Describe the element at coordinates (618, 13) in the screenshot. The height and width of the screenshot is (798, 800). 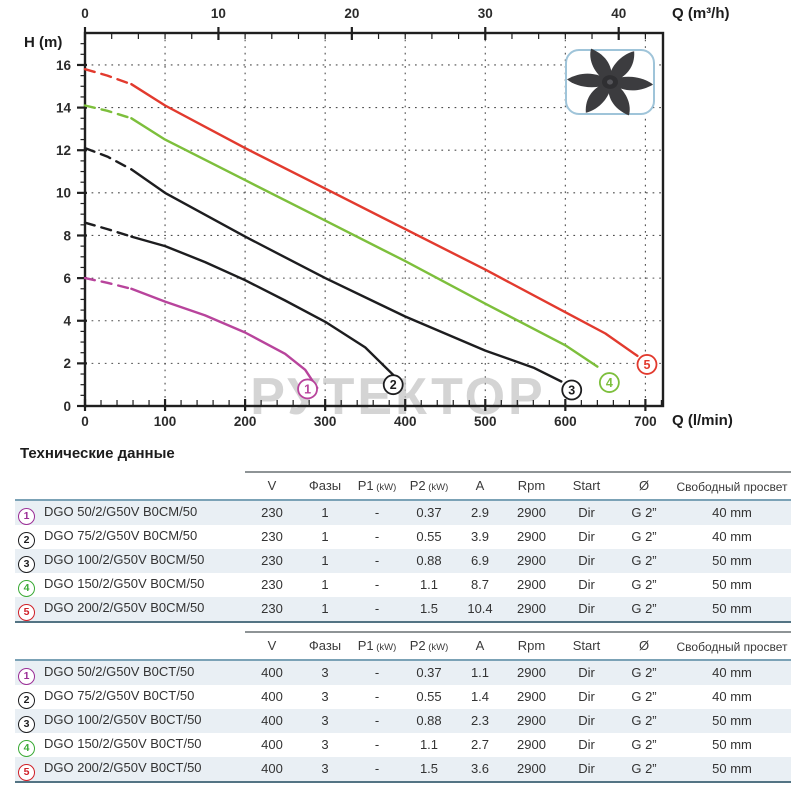
I see `top-tick-label: 40` at that location.